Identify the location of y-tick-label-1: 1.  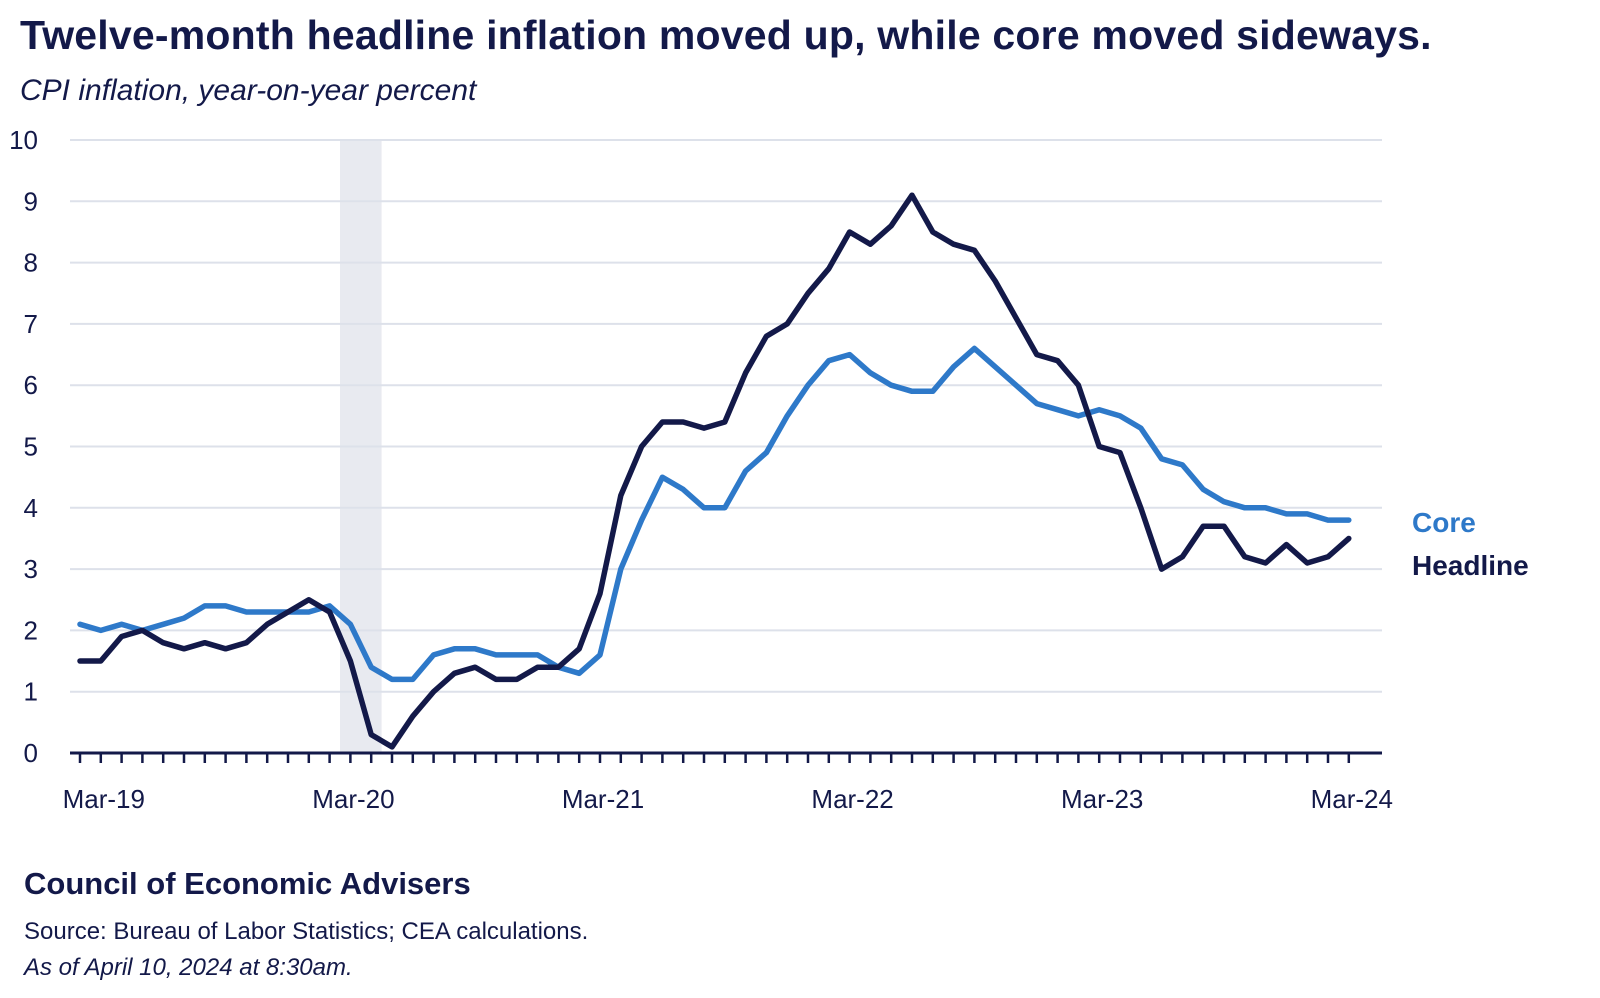
(31, 692).